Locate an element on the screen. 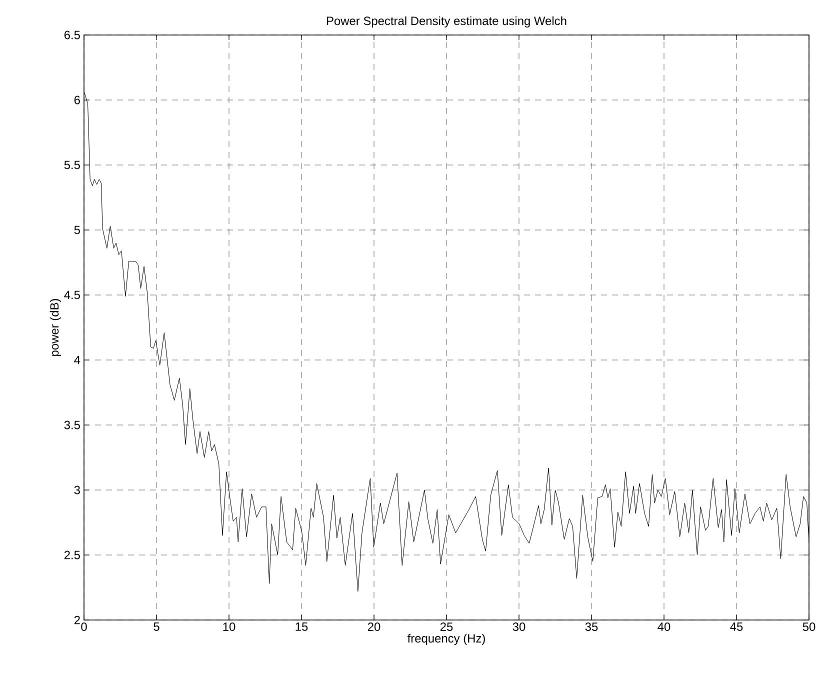 The height and width of the screenshot is (675, 822). x-tick-label: 5 is located at coordinates (157, 626).